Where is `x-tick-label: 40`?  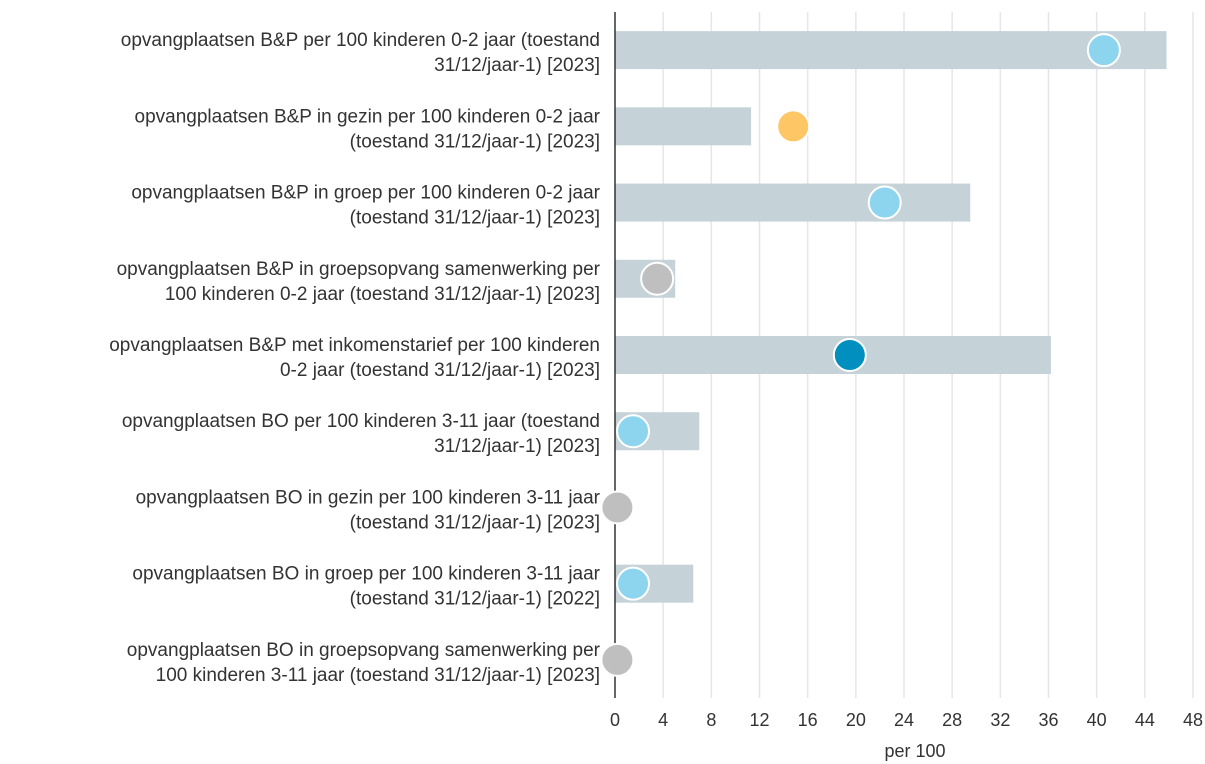
x-tick-label: 40 is located at coordinates (1097, 720).